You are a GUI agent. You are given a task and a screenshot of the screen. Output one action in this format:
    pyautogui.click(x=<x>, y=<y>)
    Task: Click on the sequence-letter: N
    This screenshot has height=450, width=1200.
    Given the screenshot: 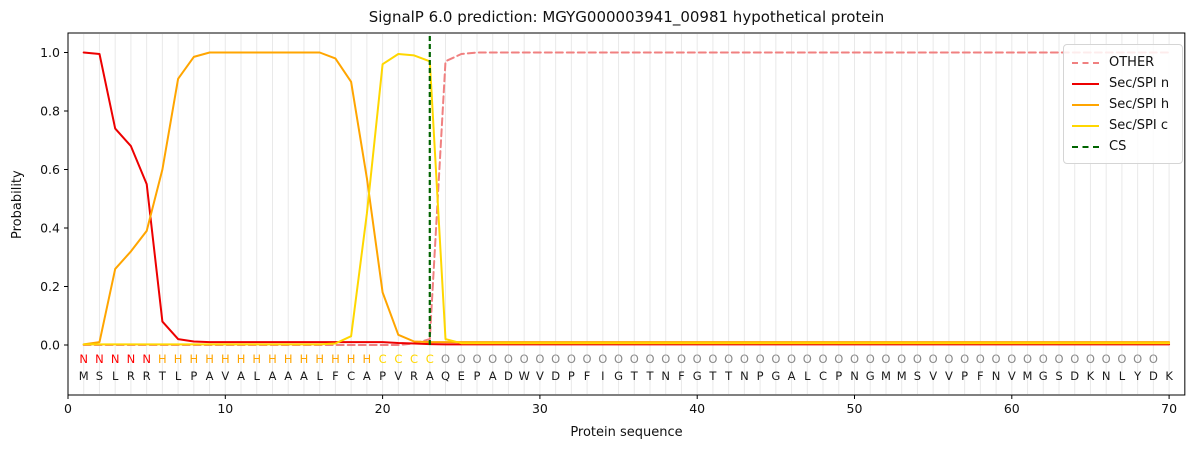 What is the action you would take?
    pyautogui.click(x=665, y=376)
    